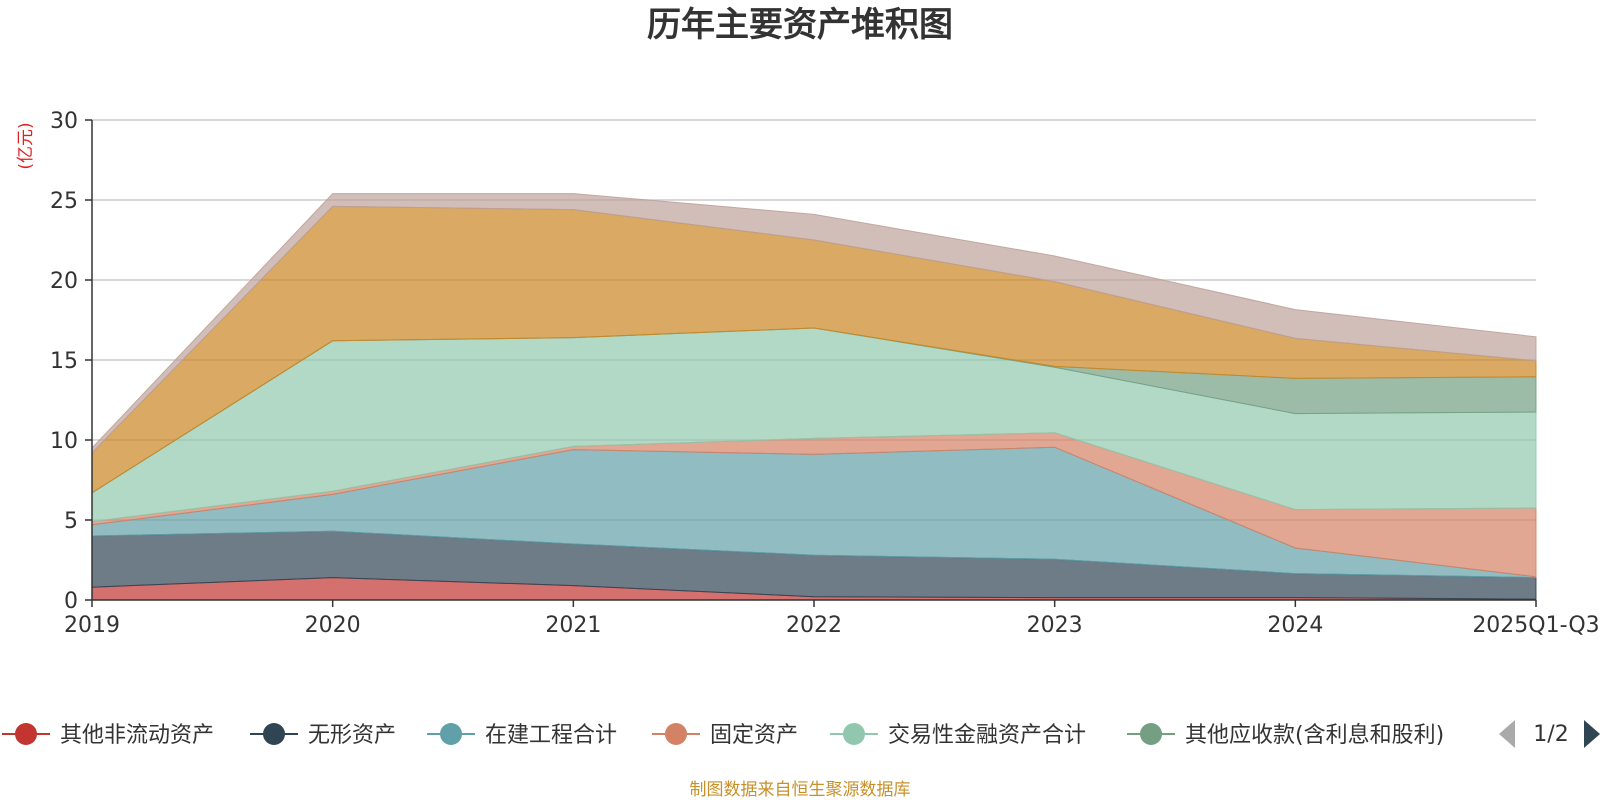 This screenshot has height=800, width=1600. What do you see at coordinates (1592, 734) in the screenshot?
I see `legend-next-arrow-icon` at bounding box center [1592, 734].